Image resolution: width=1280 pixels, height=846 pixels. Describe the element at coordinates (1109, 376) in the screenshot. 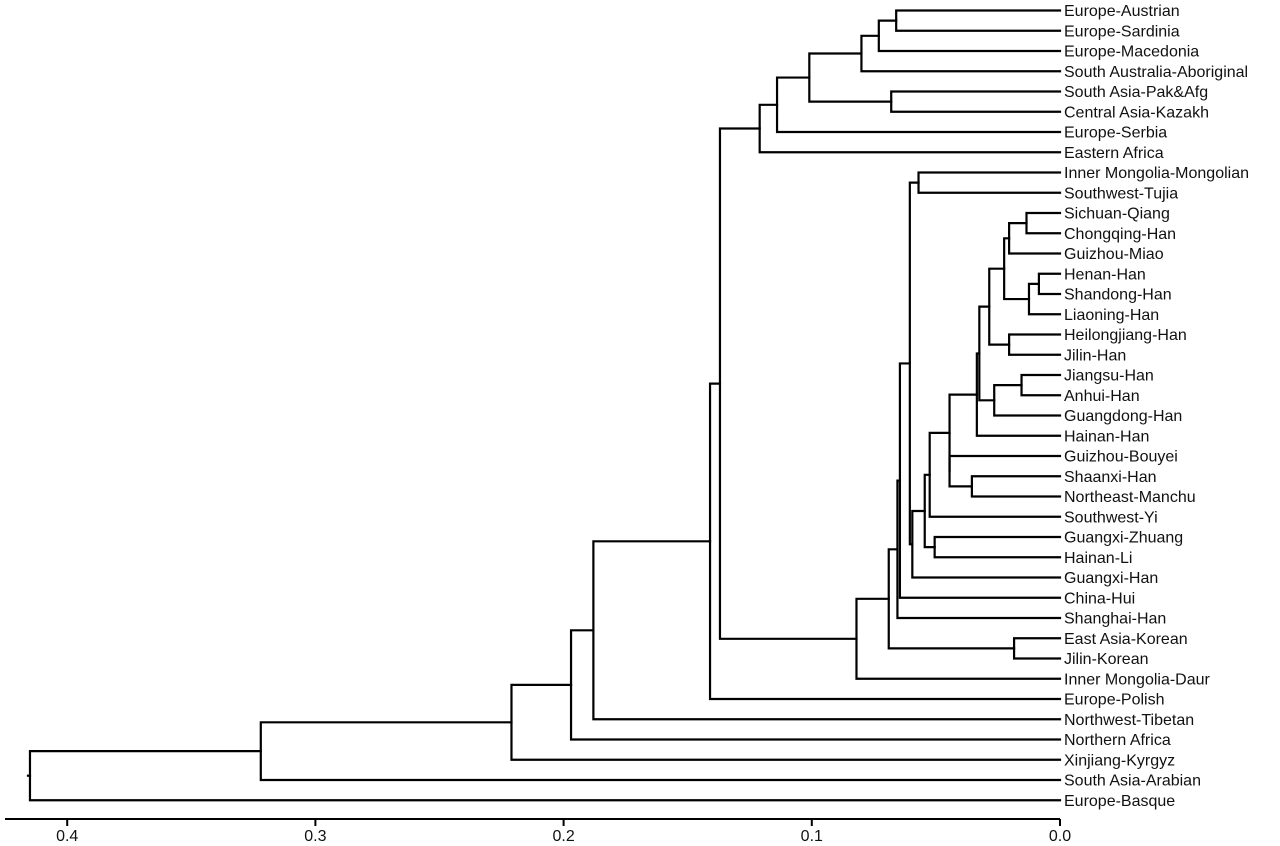

I see `leaf-label: Jiangsu-Han` at that location.